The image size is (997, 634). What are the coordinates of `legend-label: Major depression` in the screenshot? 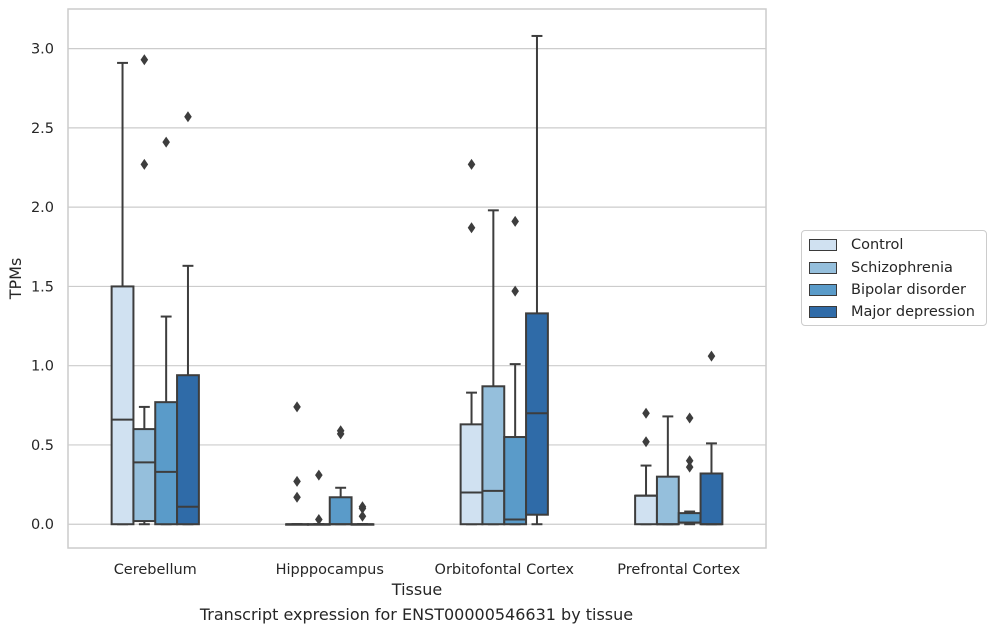 It's located at (913, 312).